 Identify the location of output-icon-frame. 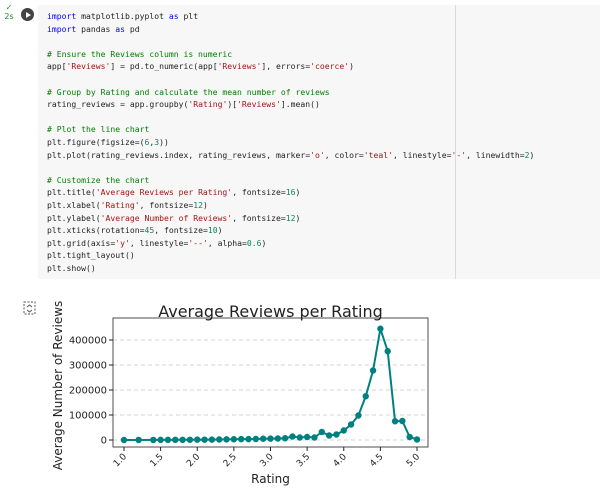
(29, 308).